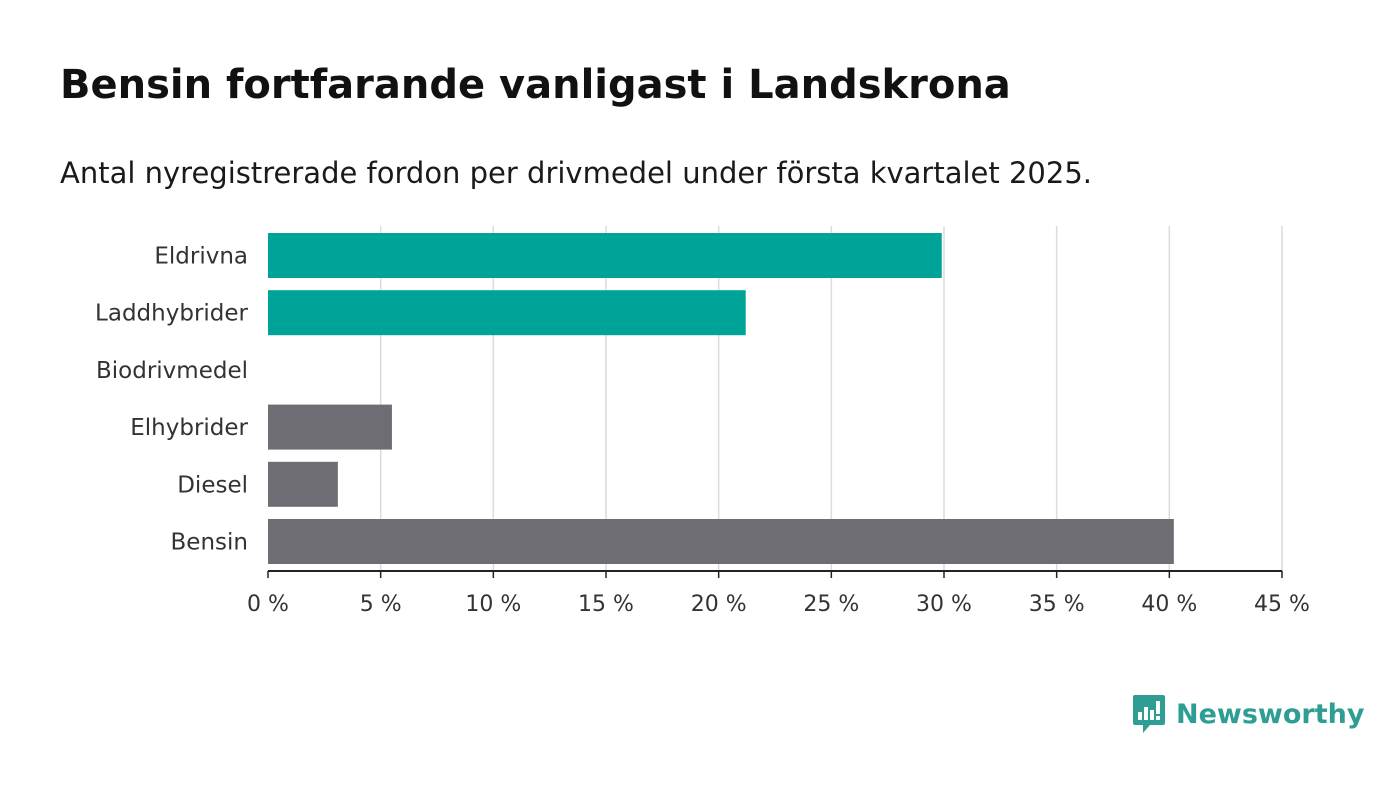  Describe the element at coordinates (721, 541) in the screenshot. I see `bar-bensin` at that location.